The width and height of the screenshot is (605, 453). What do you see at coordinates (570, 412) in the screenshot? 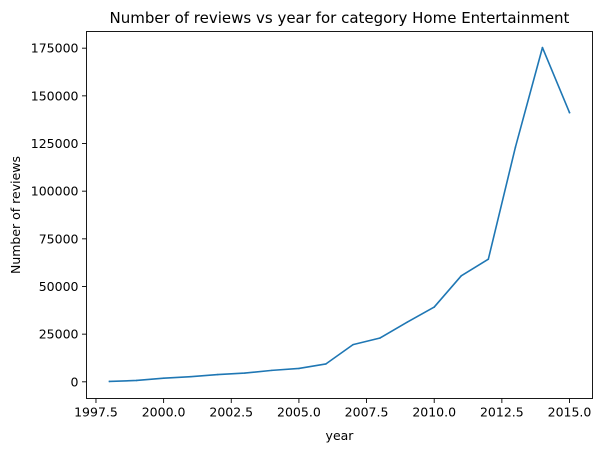
I see `x-tick-label: 2015.0` at bounding box center [570, 412].